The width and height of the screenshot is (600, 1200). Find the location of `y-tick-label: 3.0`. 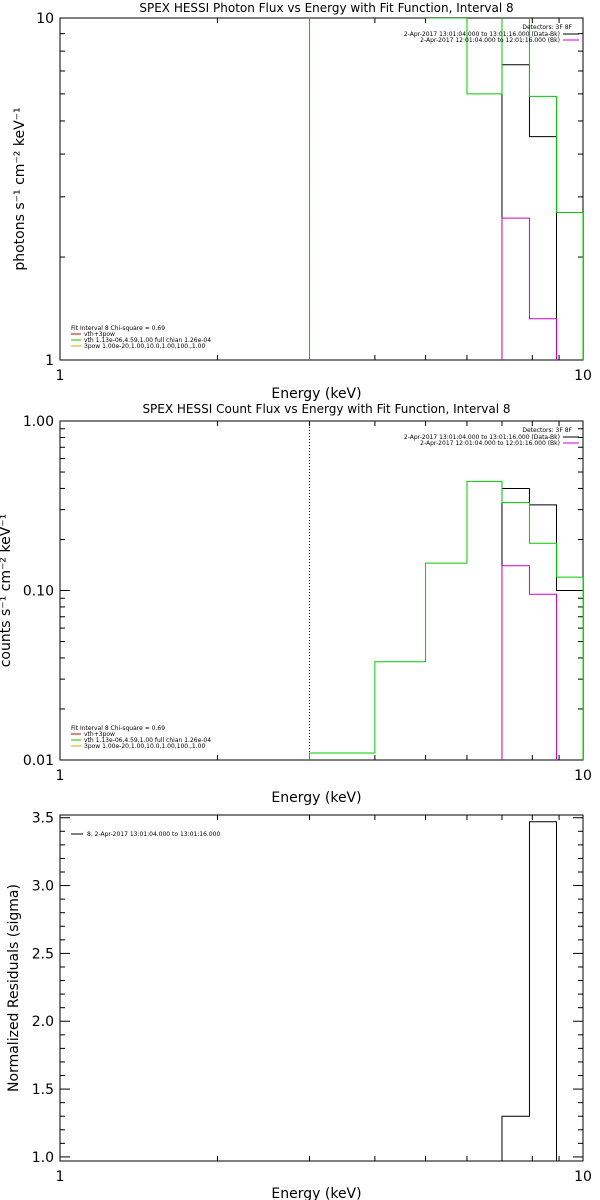

y-tick-label: 3.0 is located at coordinates (43, 887).